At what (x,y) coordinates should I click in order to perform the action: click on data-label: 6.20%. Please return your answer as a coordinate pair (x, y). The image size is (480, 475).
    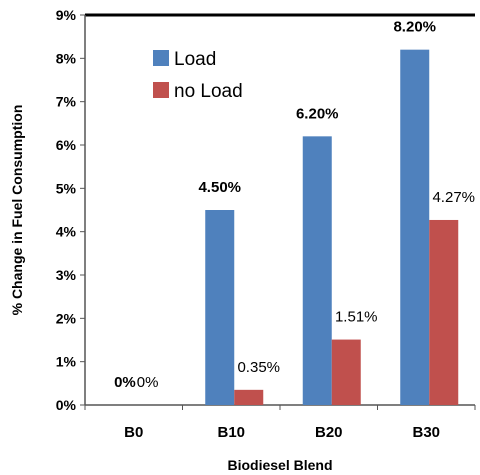
    Looking at the image, I should click on (317, 113).